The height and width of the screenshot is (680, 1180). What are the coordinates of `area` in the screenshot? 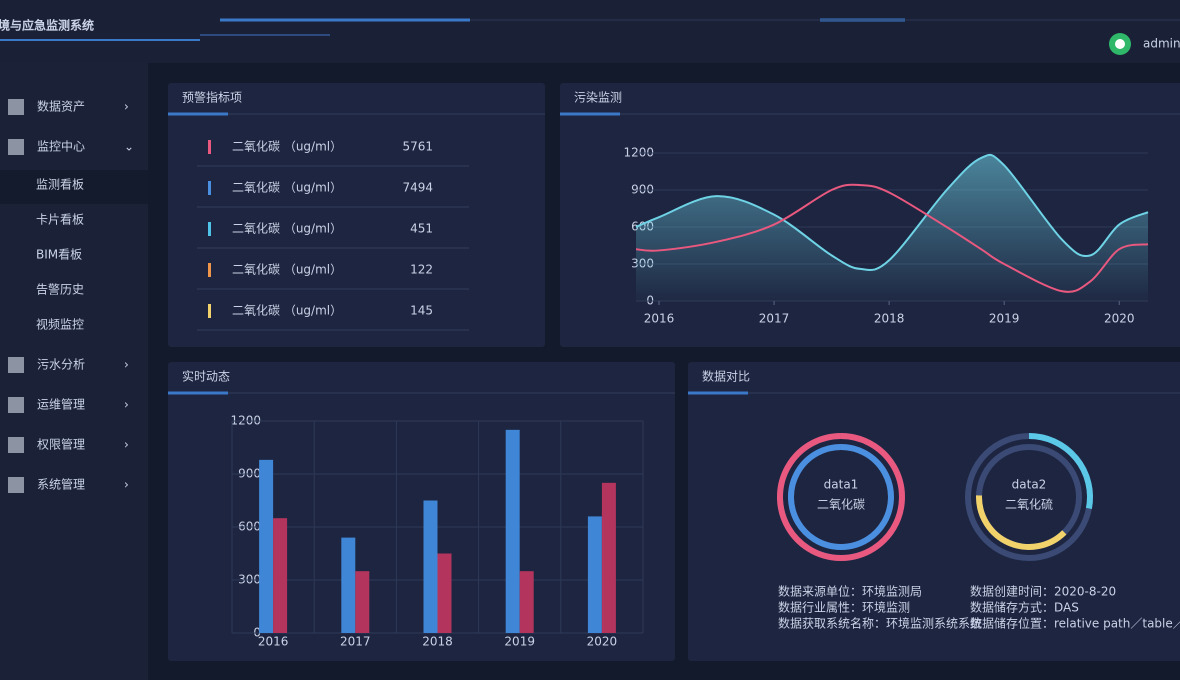 It's located at (892, 227).